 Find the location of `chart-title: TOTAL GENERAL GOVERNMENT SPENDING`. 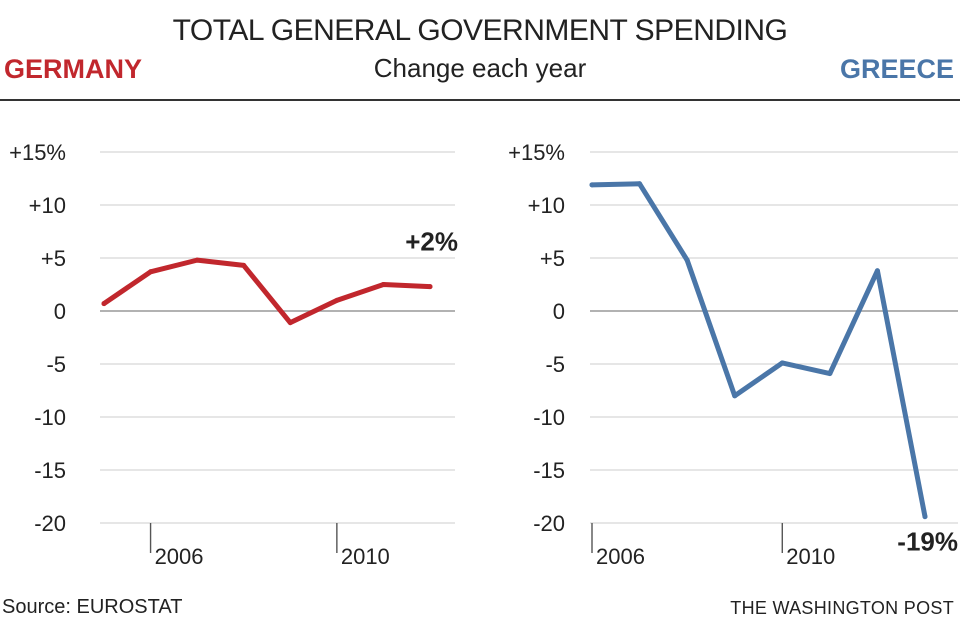

chart-title: TOTAL GENERAL GOVERNMENT SPENDING is located at coordinates (480, 30).